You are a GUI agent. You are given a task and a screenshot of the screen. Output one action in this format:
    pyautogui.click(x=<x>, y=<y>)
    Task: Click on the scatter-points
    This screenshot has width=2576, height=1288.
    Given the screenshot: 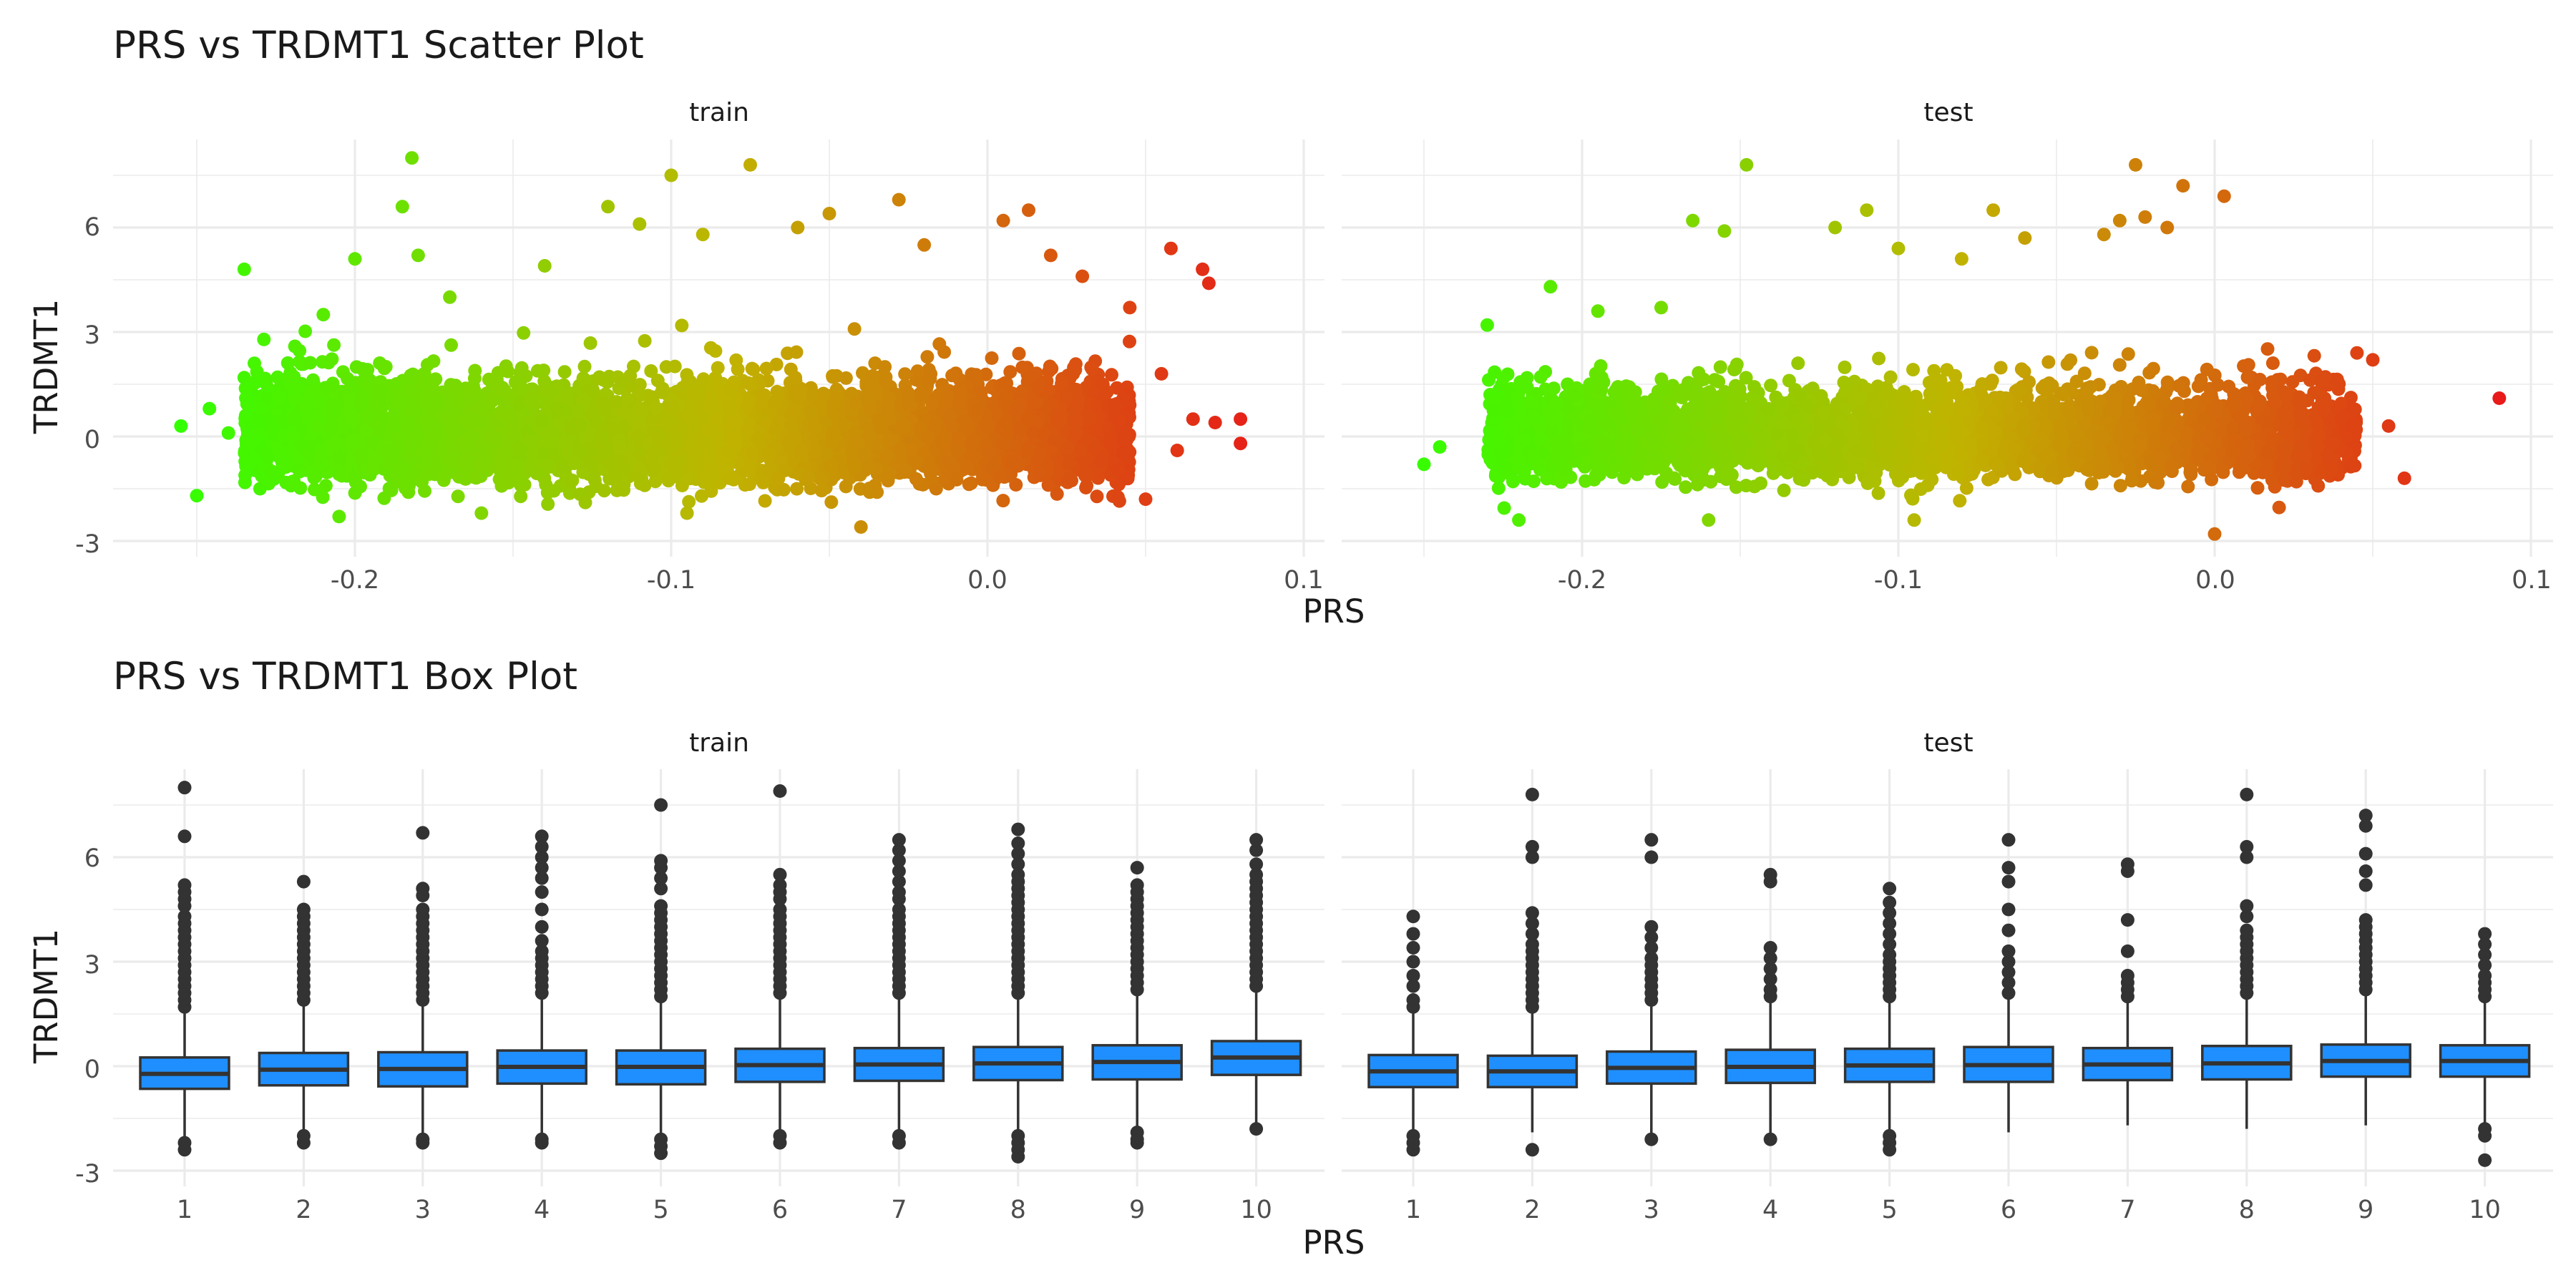 What is the action you would take?
    pyautogui.click(x=711, y=342)
    